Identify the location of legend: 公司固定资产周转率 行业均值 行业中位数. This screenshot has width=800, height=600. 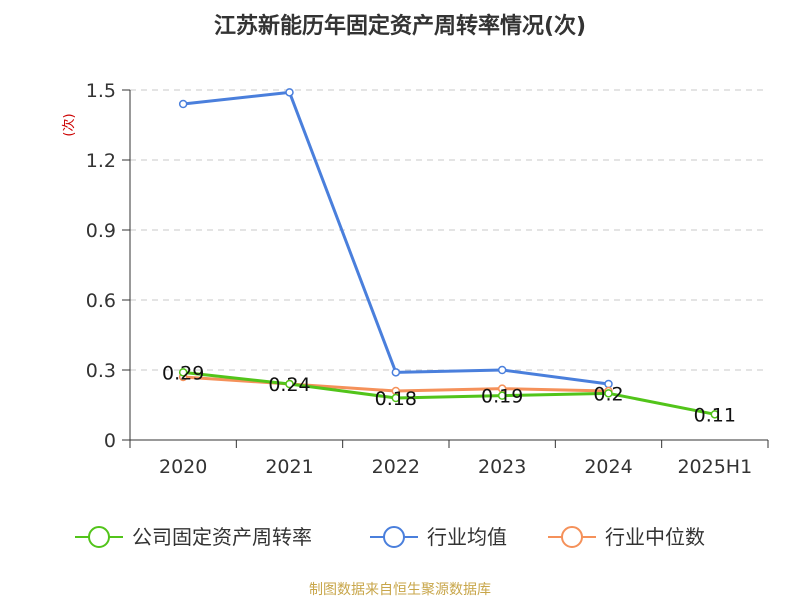
(390, 537).